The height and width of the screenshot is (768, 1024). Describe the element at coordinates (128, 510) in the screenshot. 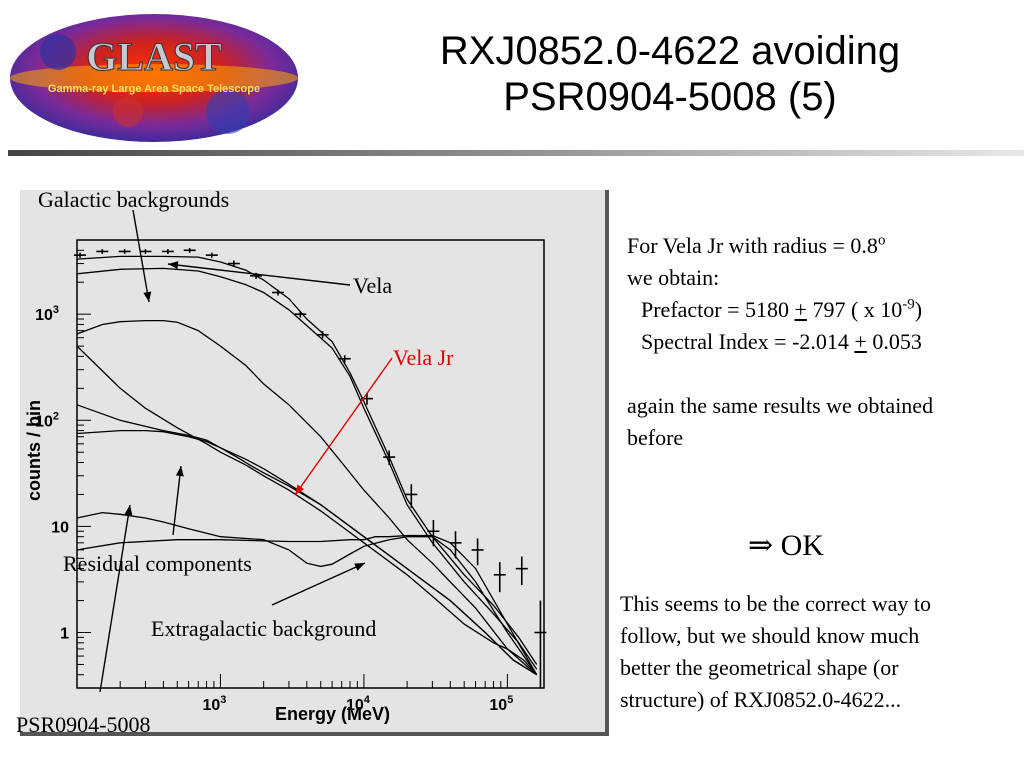

I see `arrow-psr-head` at that location.